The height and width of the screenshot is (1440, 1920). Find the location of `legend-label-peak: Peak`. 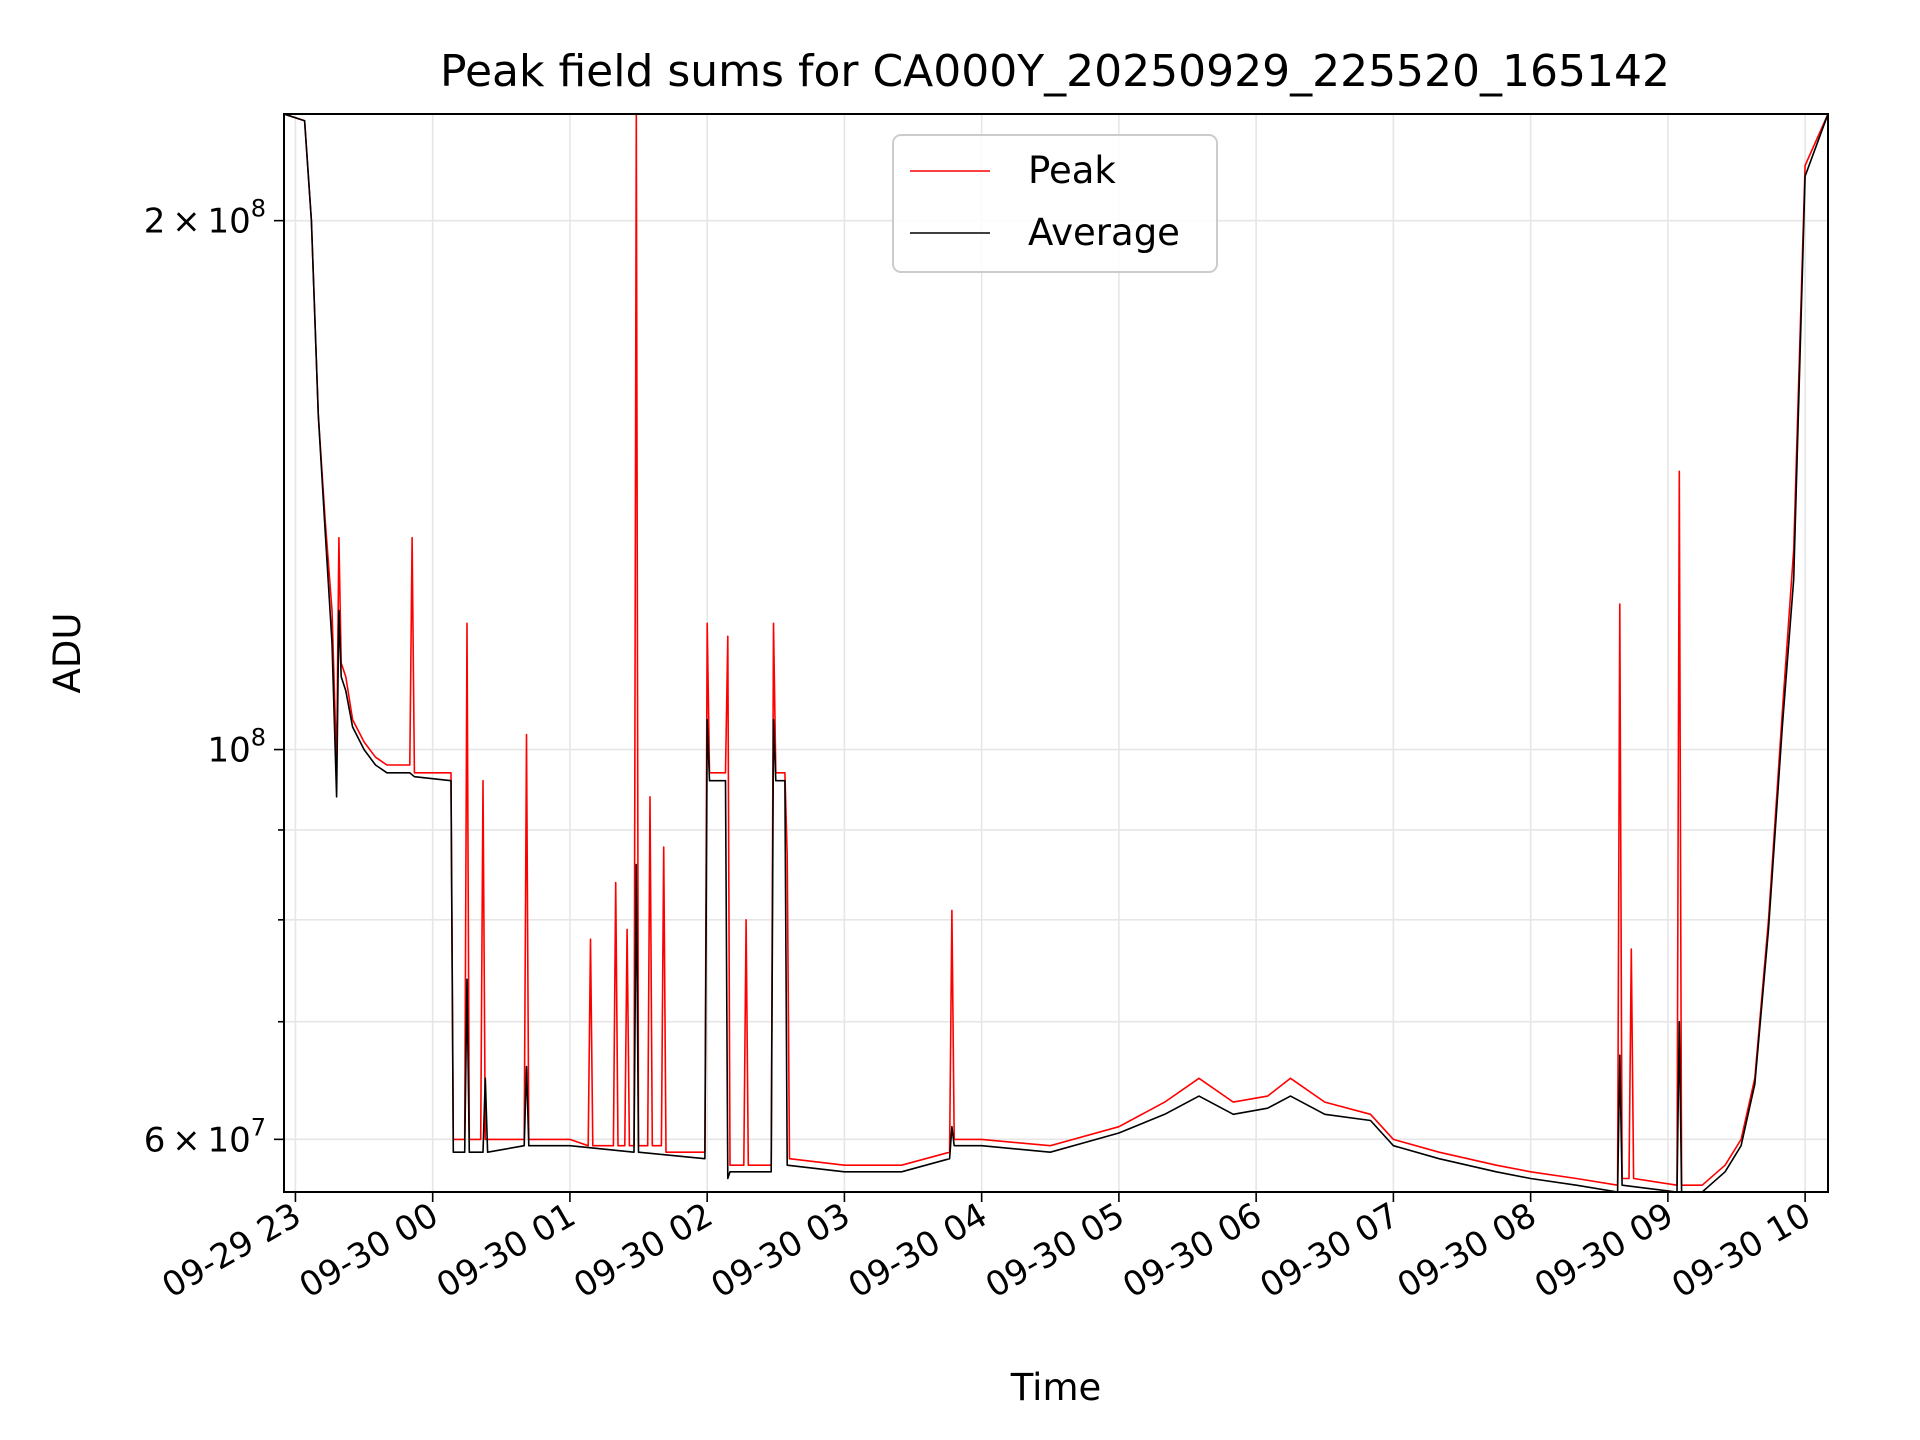

legend-label-peak: Peak is located at coordinates (1072, 170).